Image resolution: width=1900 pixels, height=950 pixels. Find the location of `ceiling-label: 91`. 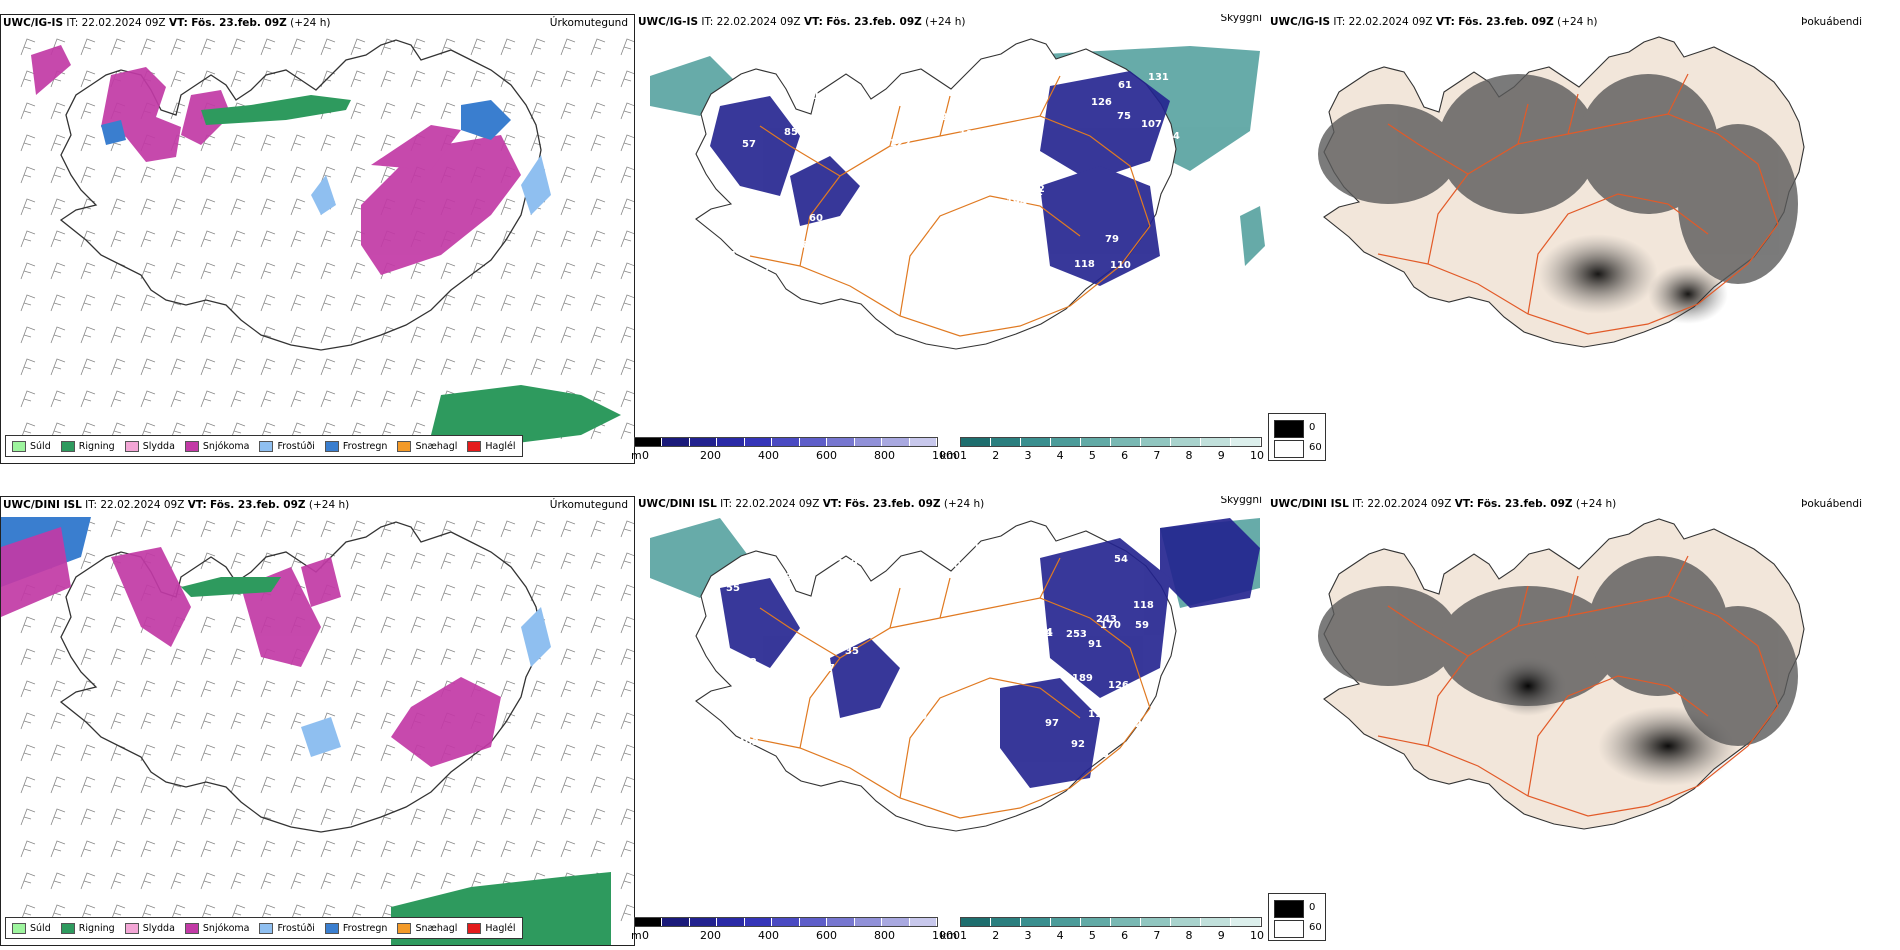

ceiling-label: 91 is located at coordinates (1095, 644).